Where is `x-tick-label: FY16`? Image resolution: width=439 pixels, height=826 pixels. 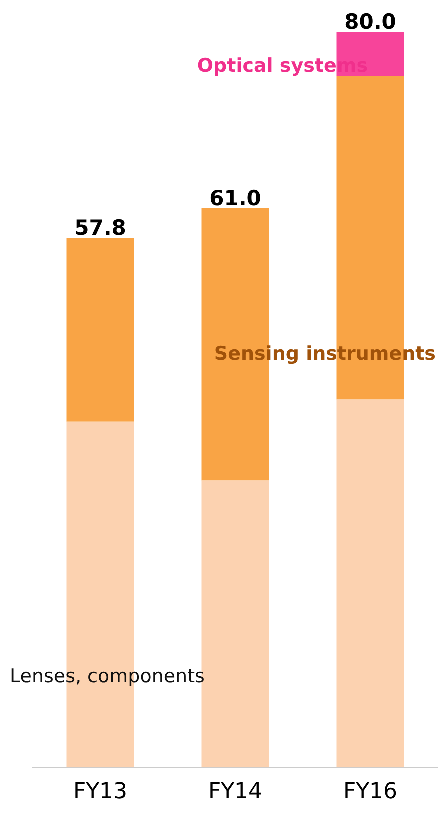
x-tick-label: FY16 is located at coordinates (370, 792).